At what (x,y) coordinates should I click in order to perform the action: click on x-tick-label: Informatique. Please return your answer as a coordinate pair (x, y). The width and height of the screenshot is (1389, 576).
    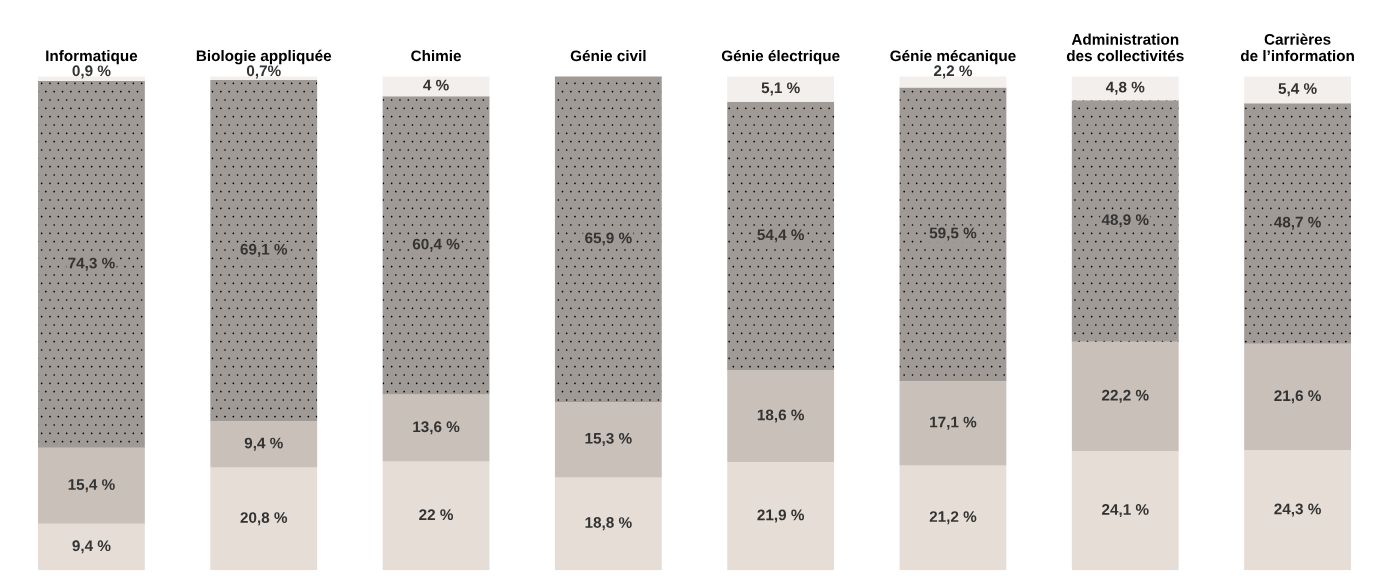
    Looking at the image, I should click on (92, 57).